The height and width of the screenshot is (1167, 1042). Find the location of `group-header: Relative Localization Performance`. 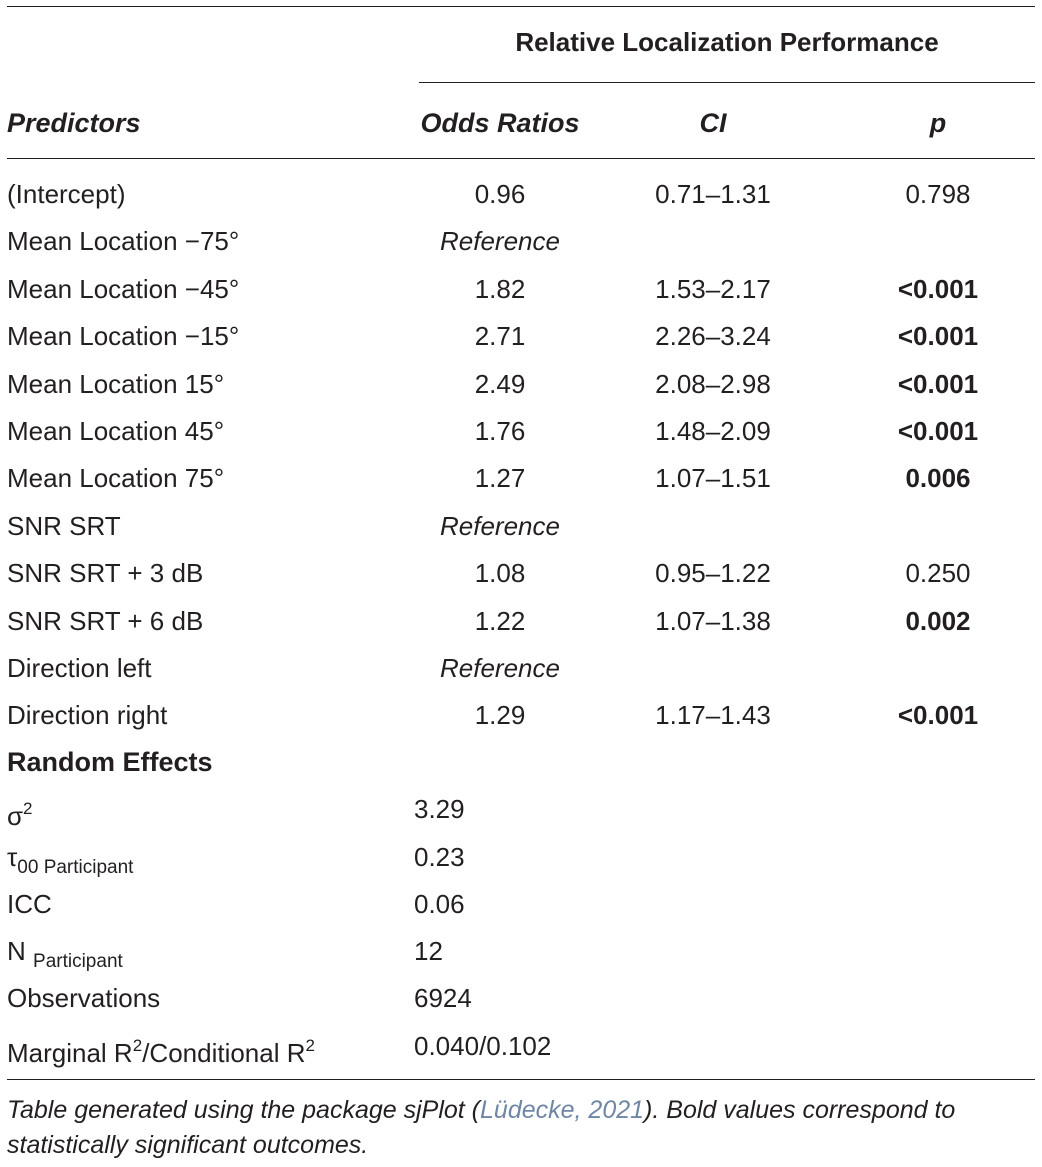

group-header: Relative Localization Performance is located at coordinates (727, 42).